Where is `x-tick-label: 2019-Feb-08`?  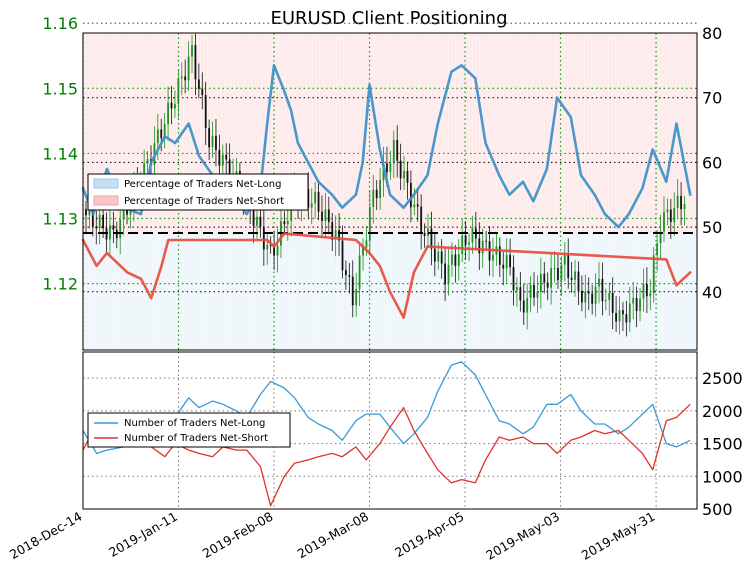
x-tick-label: 2019-Feb-08 is located at coordinates (238, 535).